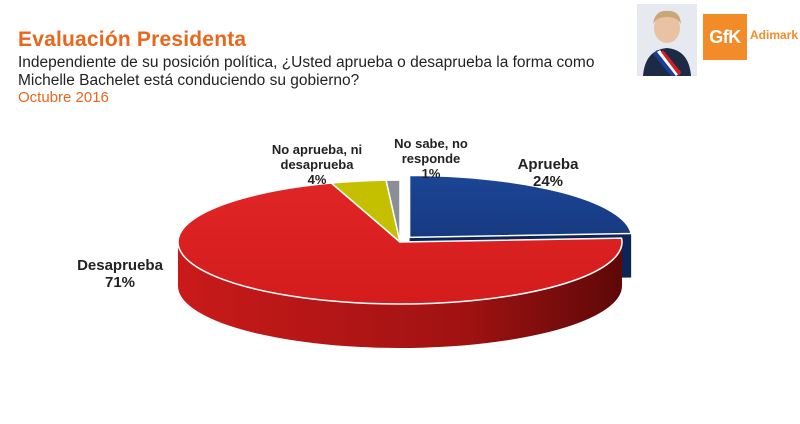 This screenshot has width=800, height=424. I want to click on chart-title: Evaluación Presidenta, so click(132, 39).